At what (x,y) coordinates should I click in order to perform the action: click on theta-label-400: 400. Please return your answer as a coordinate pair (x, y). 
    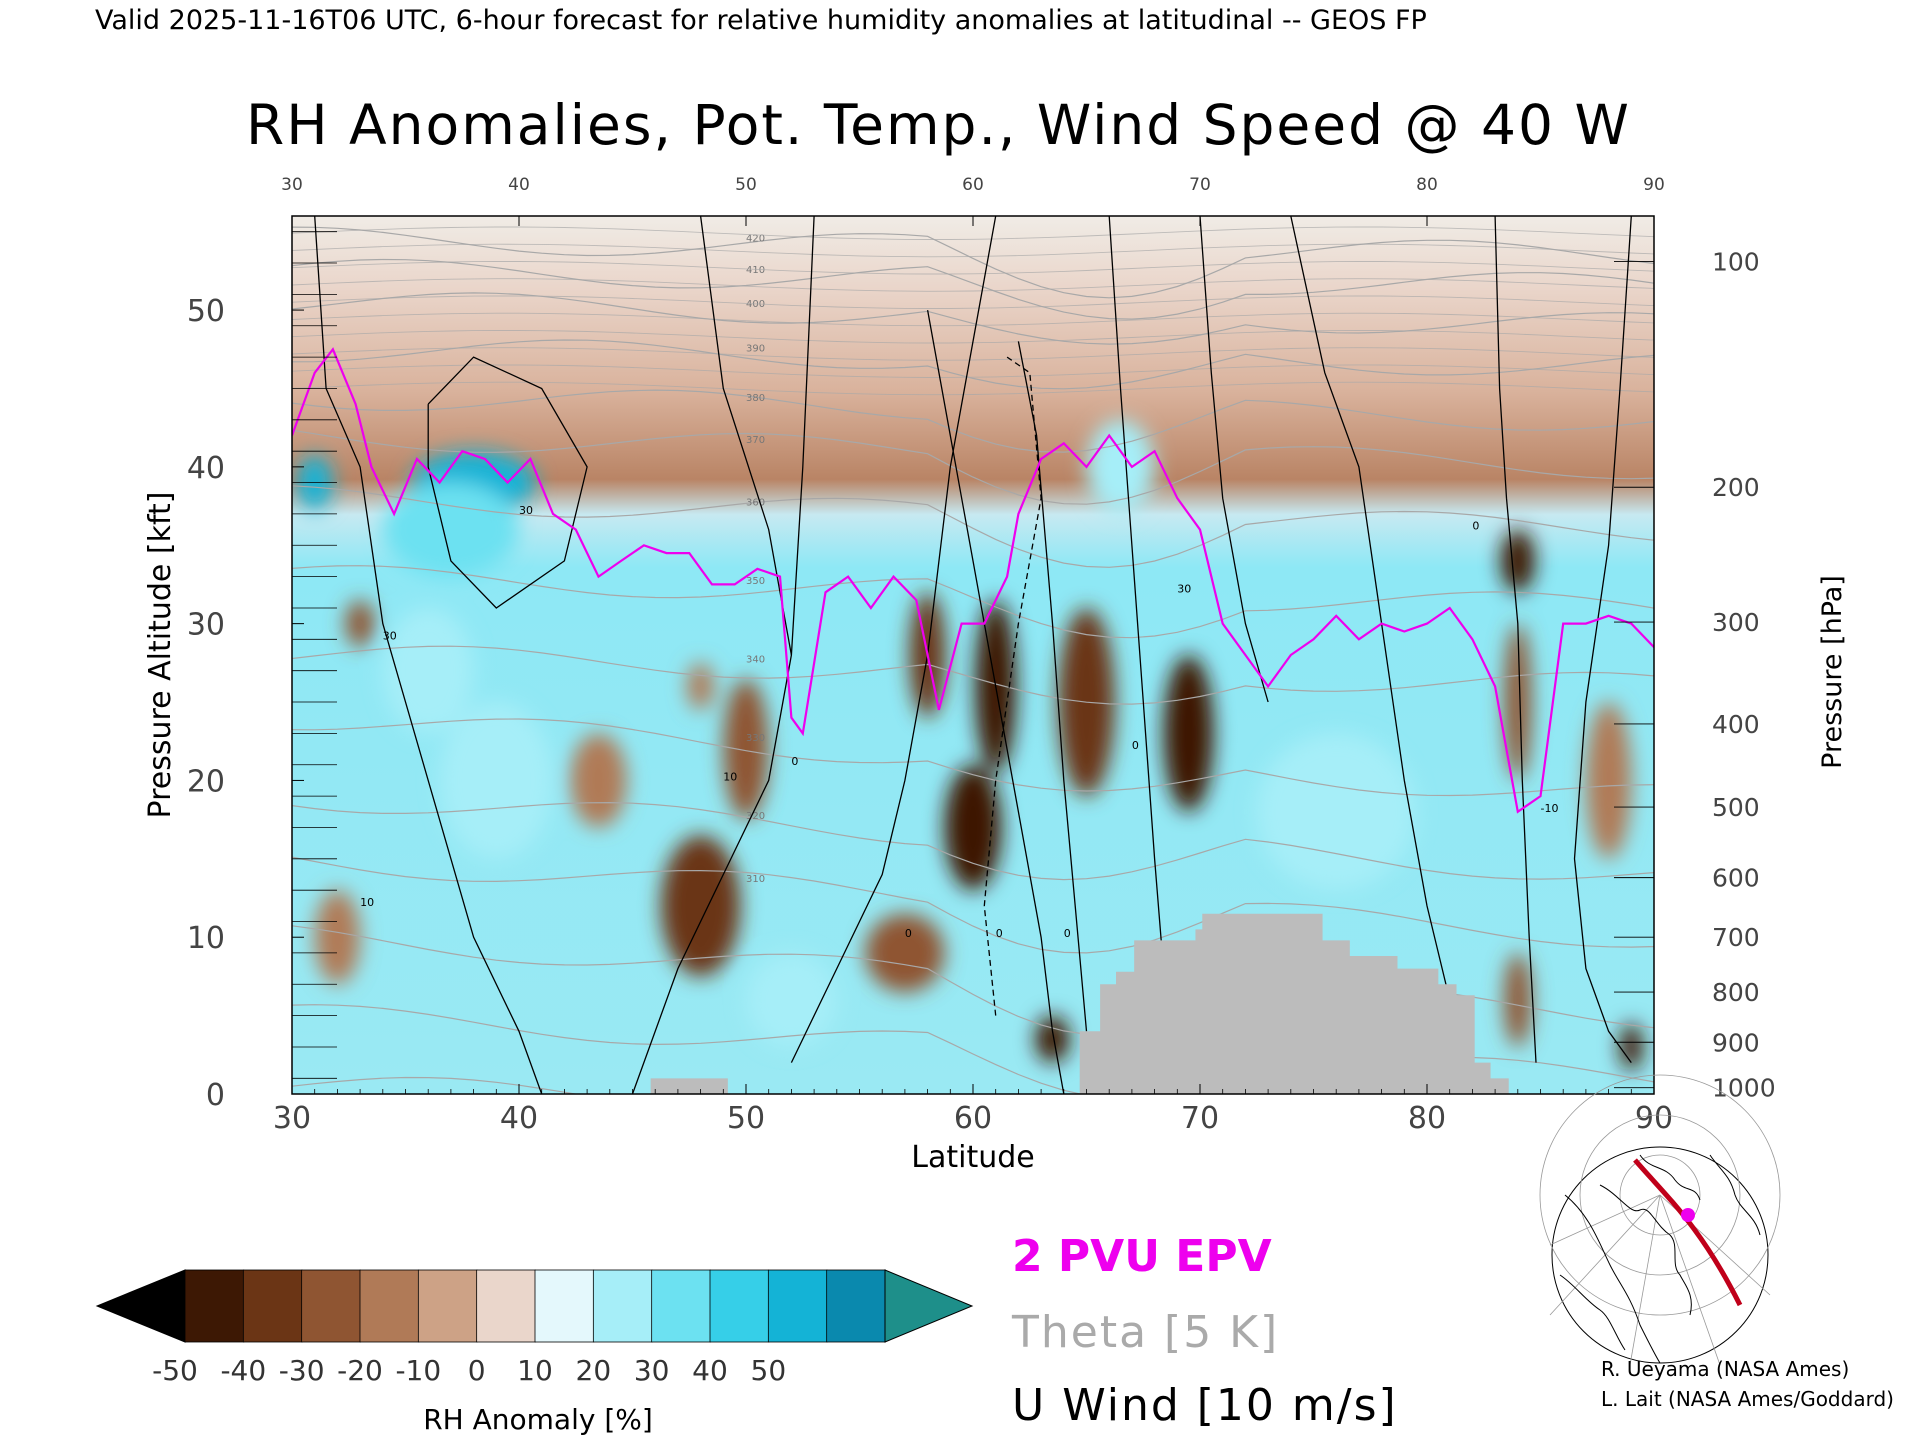
    Looking at the image, I should click on (755, 304).